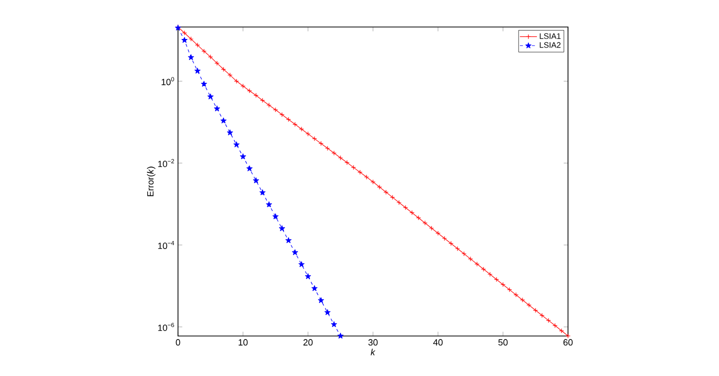 The height and width of the screenshot is (376, 719). Describe the element at coordinates (568, 342) in the screenshot. I see `x-tick-label: 60` at that location.